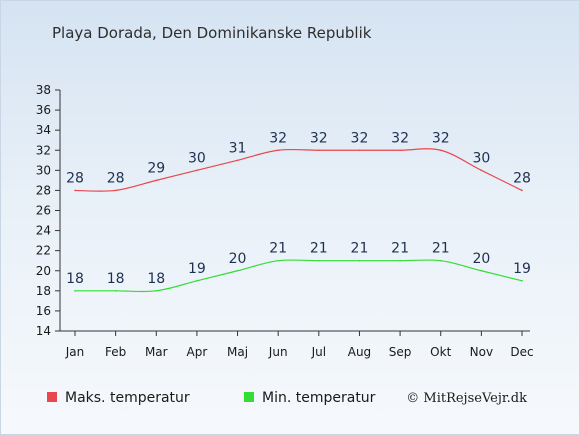 This screenshot has height=435, width=580. Describe the element at coordinates (197, 352) in the screenshot. I see `x-tick-label: Apr` at that location.